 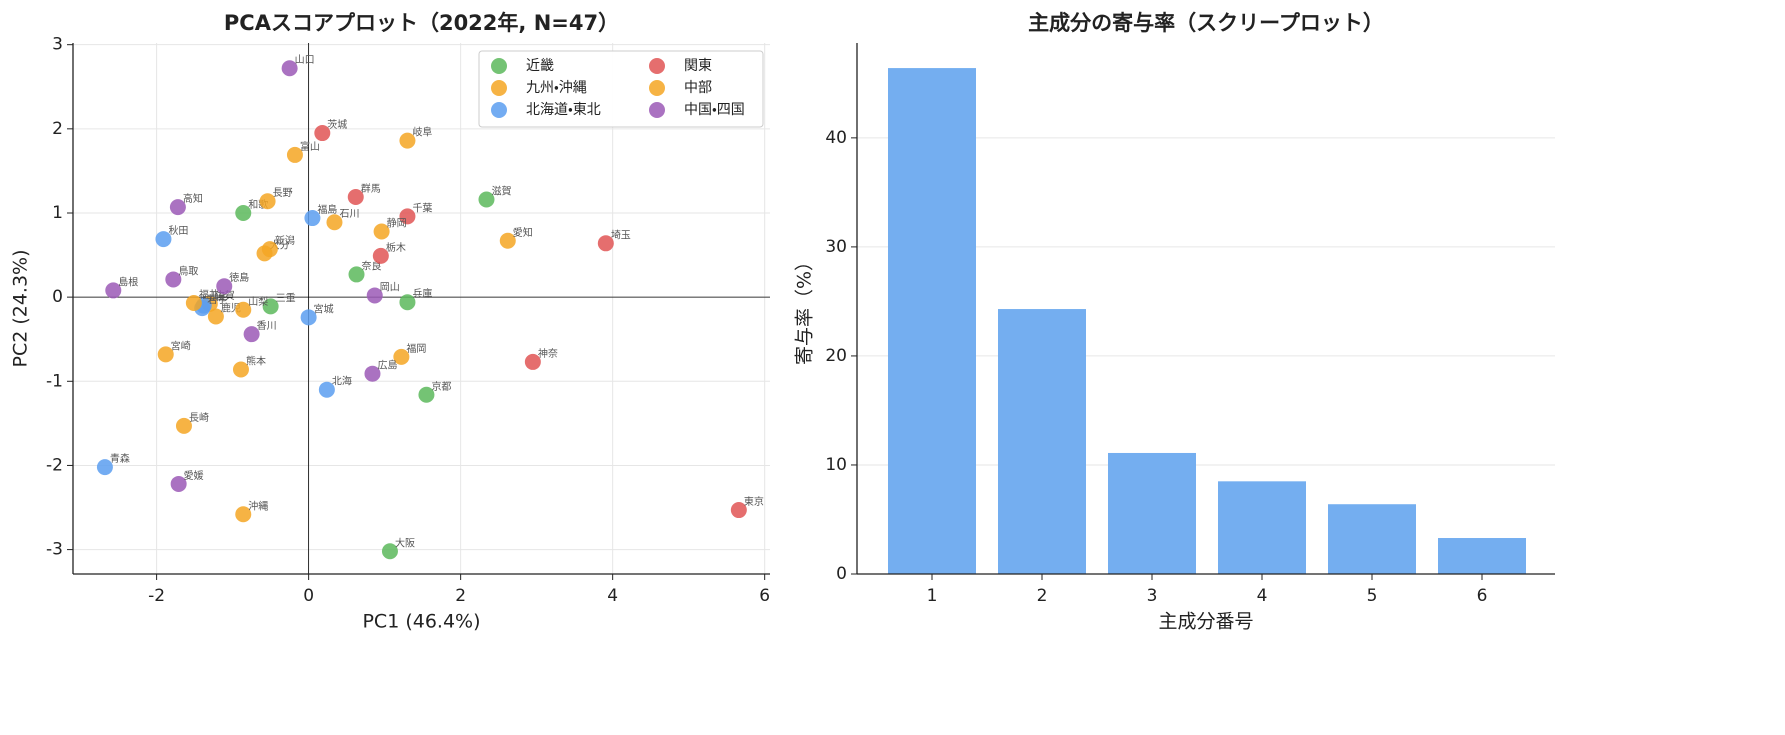 I want to click on y-tick-label: 1, so click(x=57, y=213).